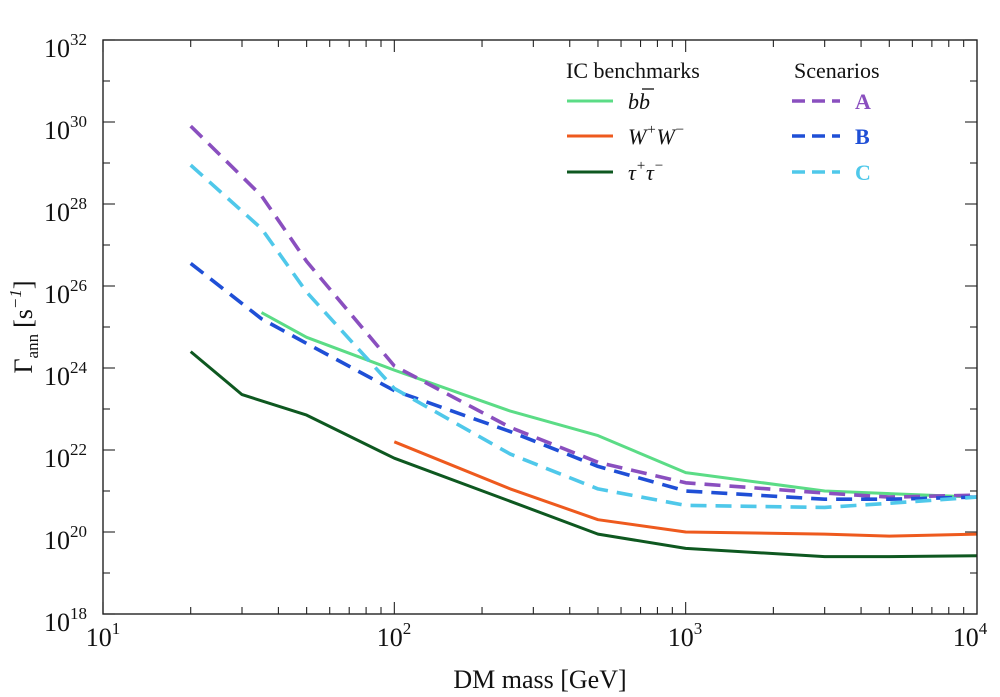  Describe the element at coordinates (539, 679) in the screenshot. I see `x-axis-title: DM mass [GeV]` at that location.